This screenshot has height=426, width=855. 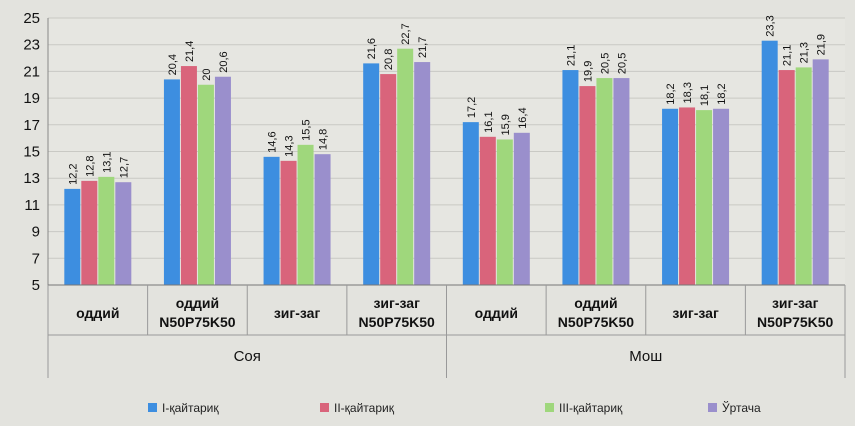 I want to click on legend-label: II-қайтариқ, so click(x=364, y=408).